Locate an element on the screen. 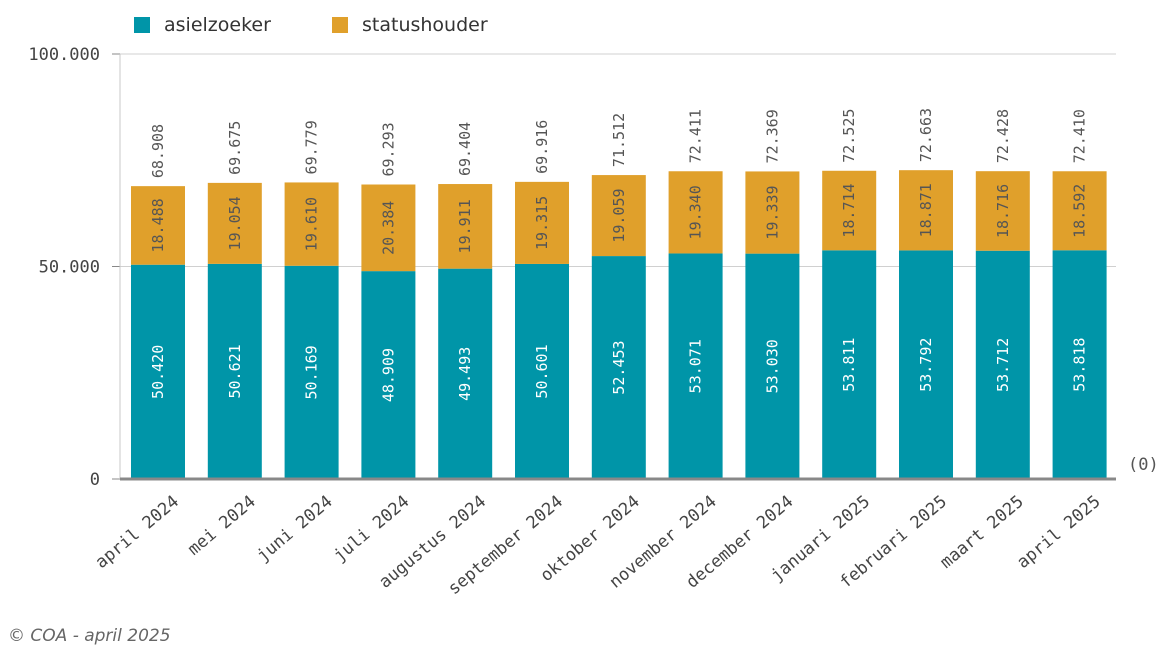 Image resolution: width=1160 pixels, height=654 pixels. data-label-asielzoeker: 52.453 is located at coordinates (619, 367).